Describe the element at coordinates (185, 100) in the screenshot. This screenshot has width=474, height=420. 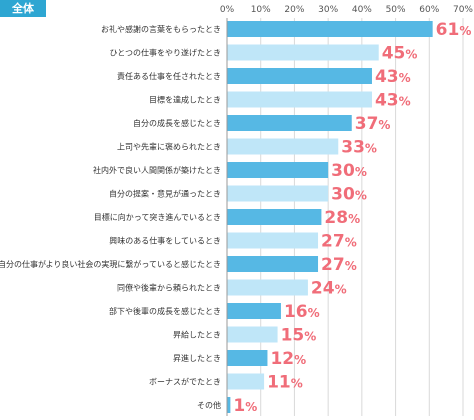
I see `category-label: 目標を達成したとき` at that location.